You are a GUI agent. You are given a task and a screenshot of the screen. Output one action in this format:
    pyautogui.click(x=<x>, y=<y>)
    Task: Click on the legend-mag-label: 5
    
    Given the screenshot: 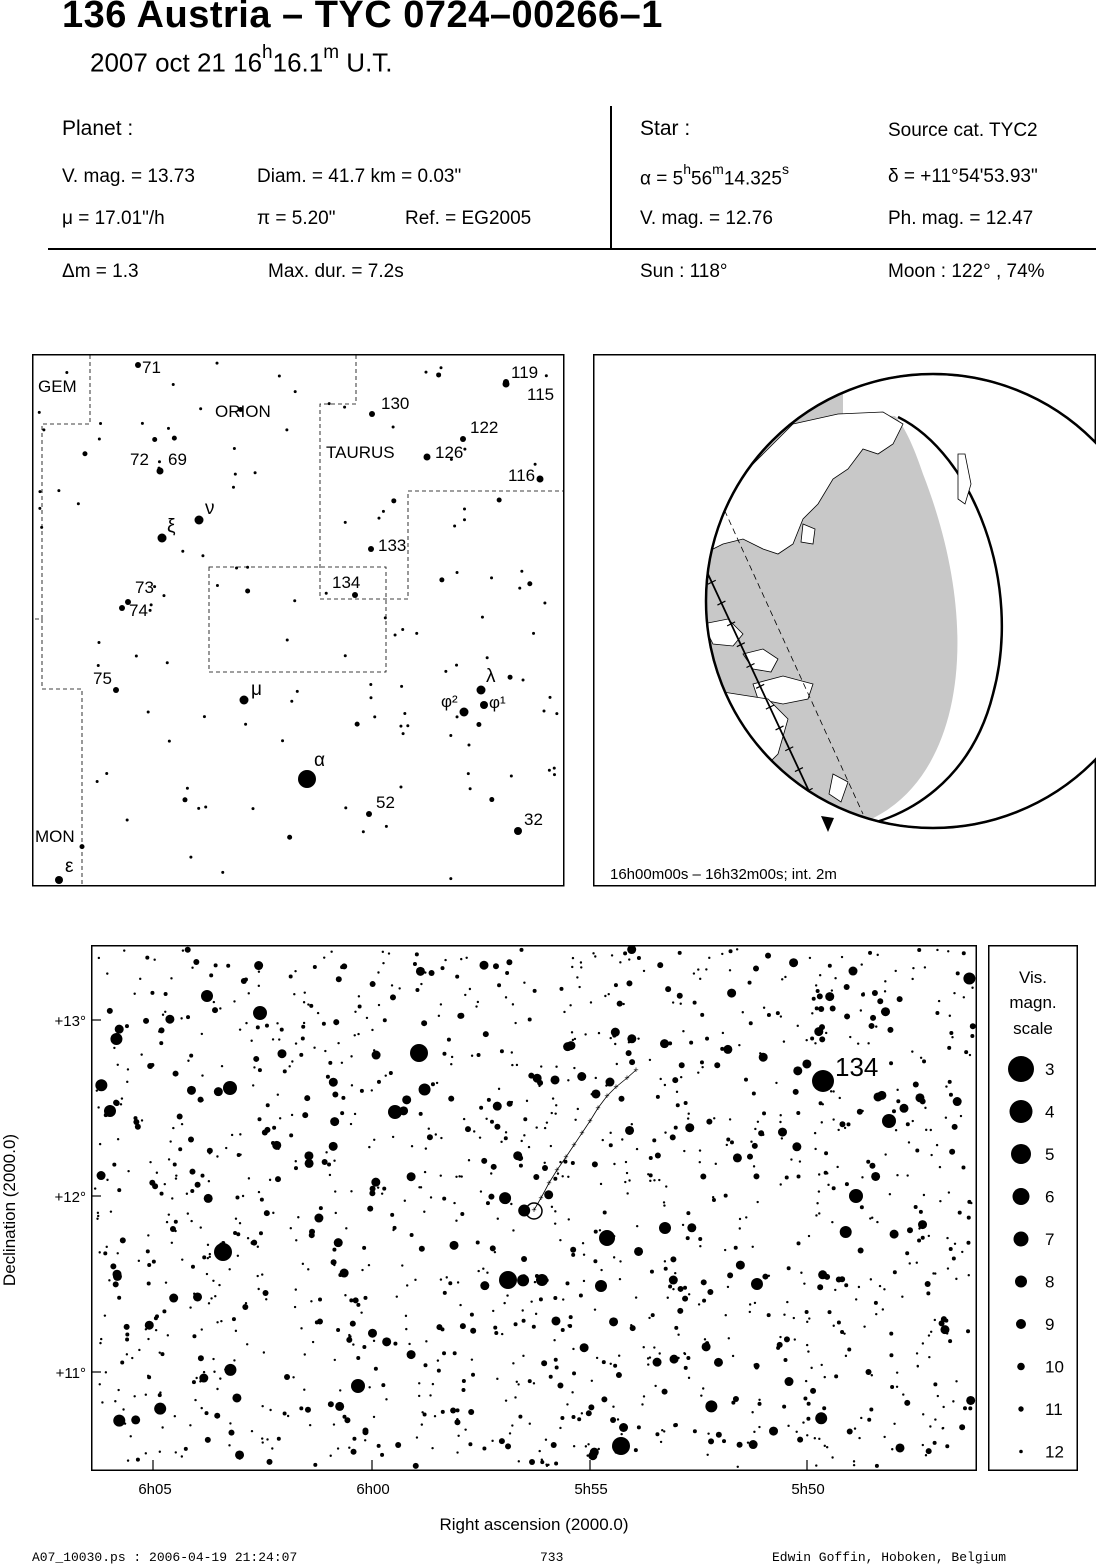 What is the action you would take?
    pyautogui.click(x=1049, y=1154)
    